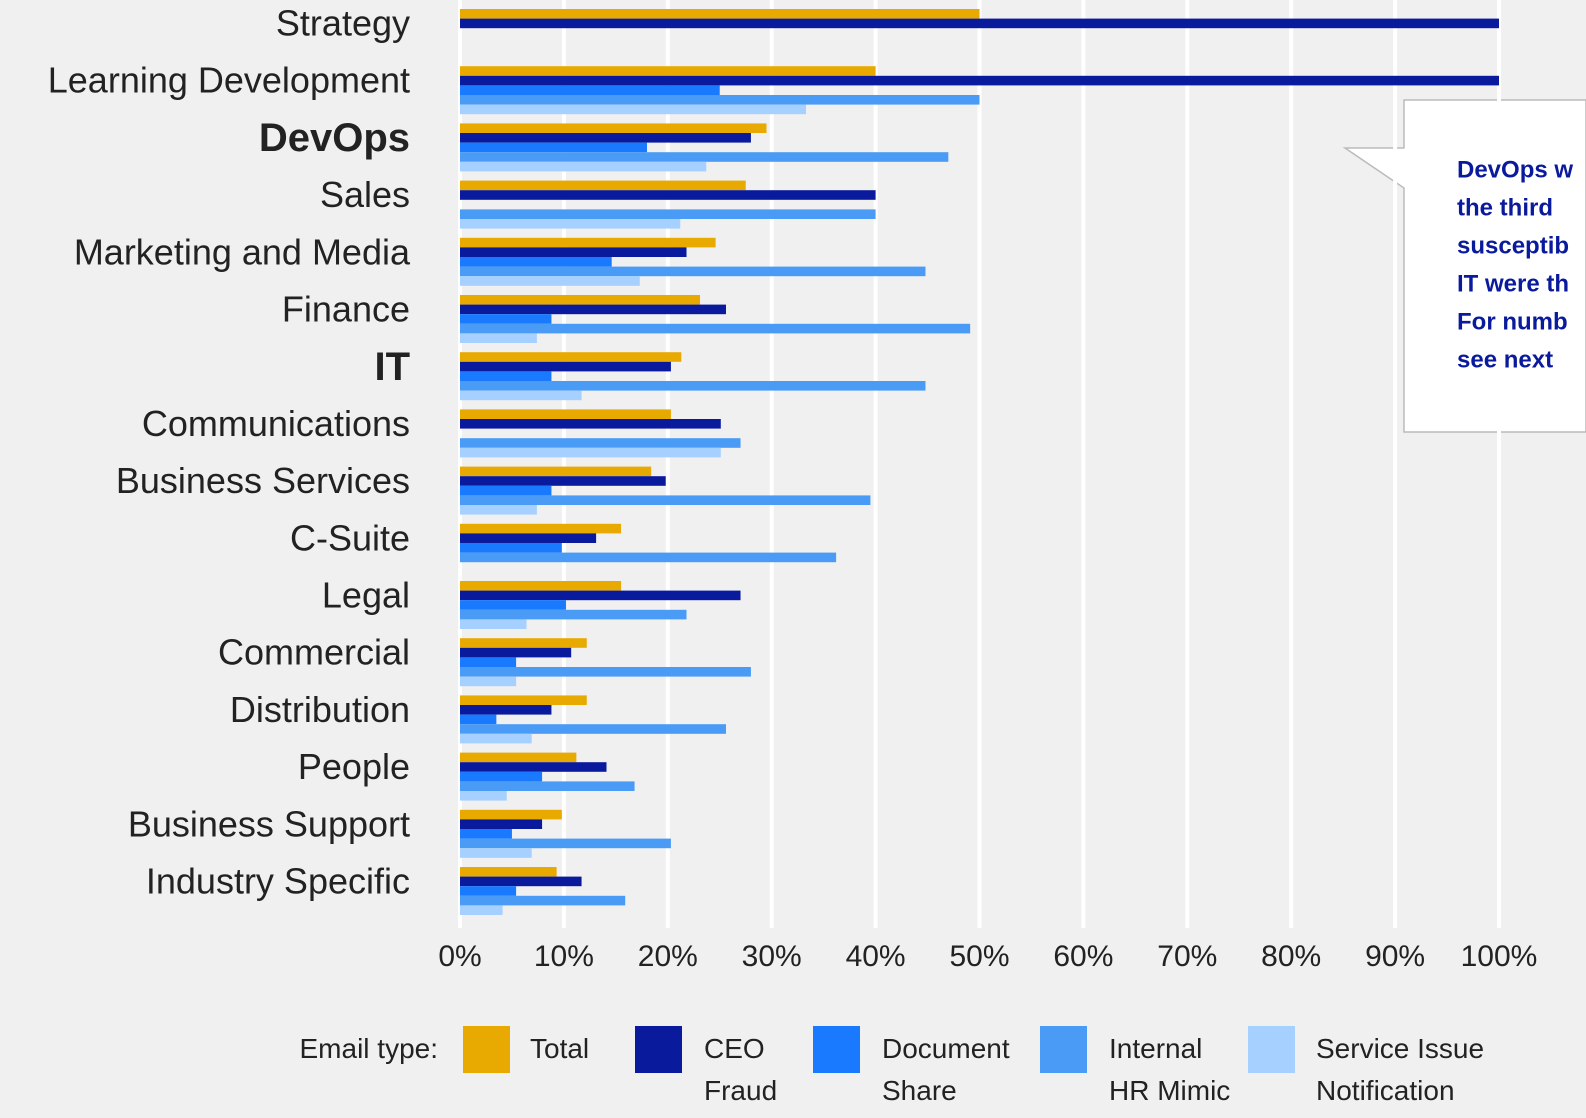  Describe the element at coordinates (276, 423) in the screenshot. I see `category-label: Communications` at that location.